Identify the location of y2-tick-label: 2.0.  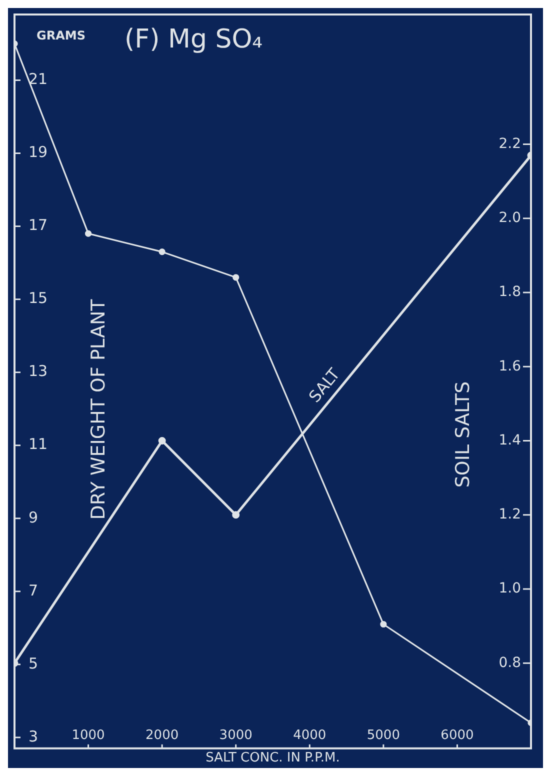
(509, 218).